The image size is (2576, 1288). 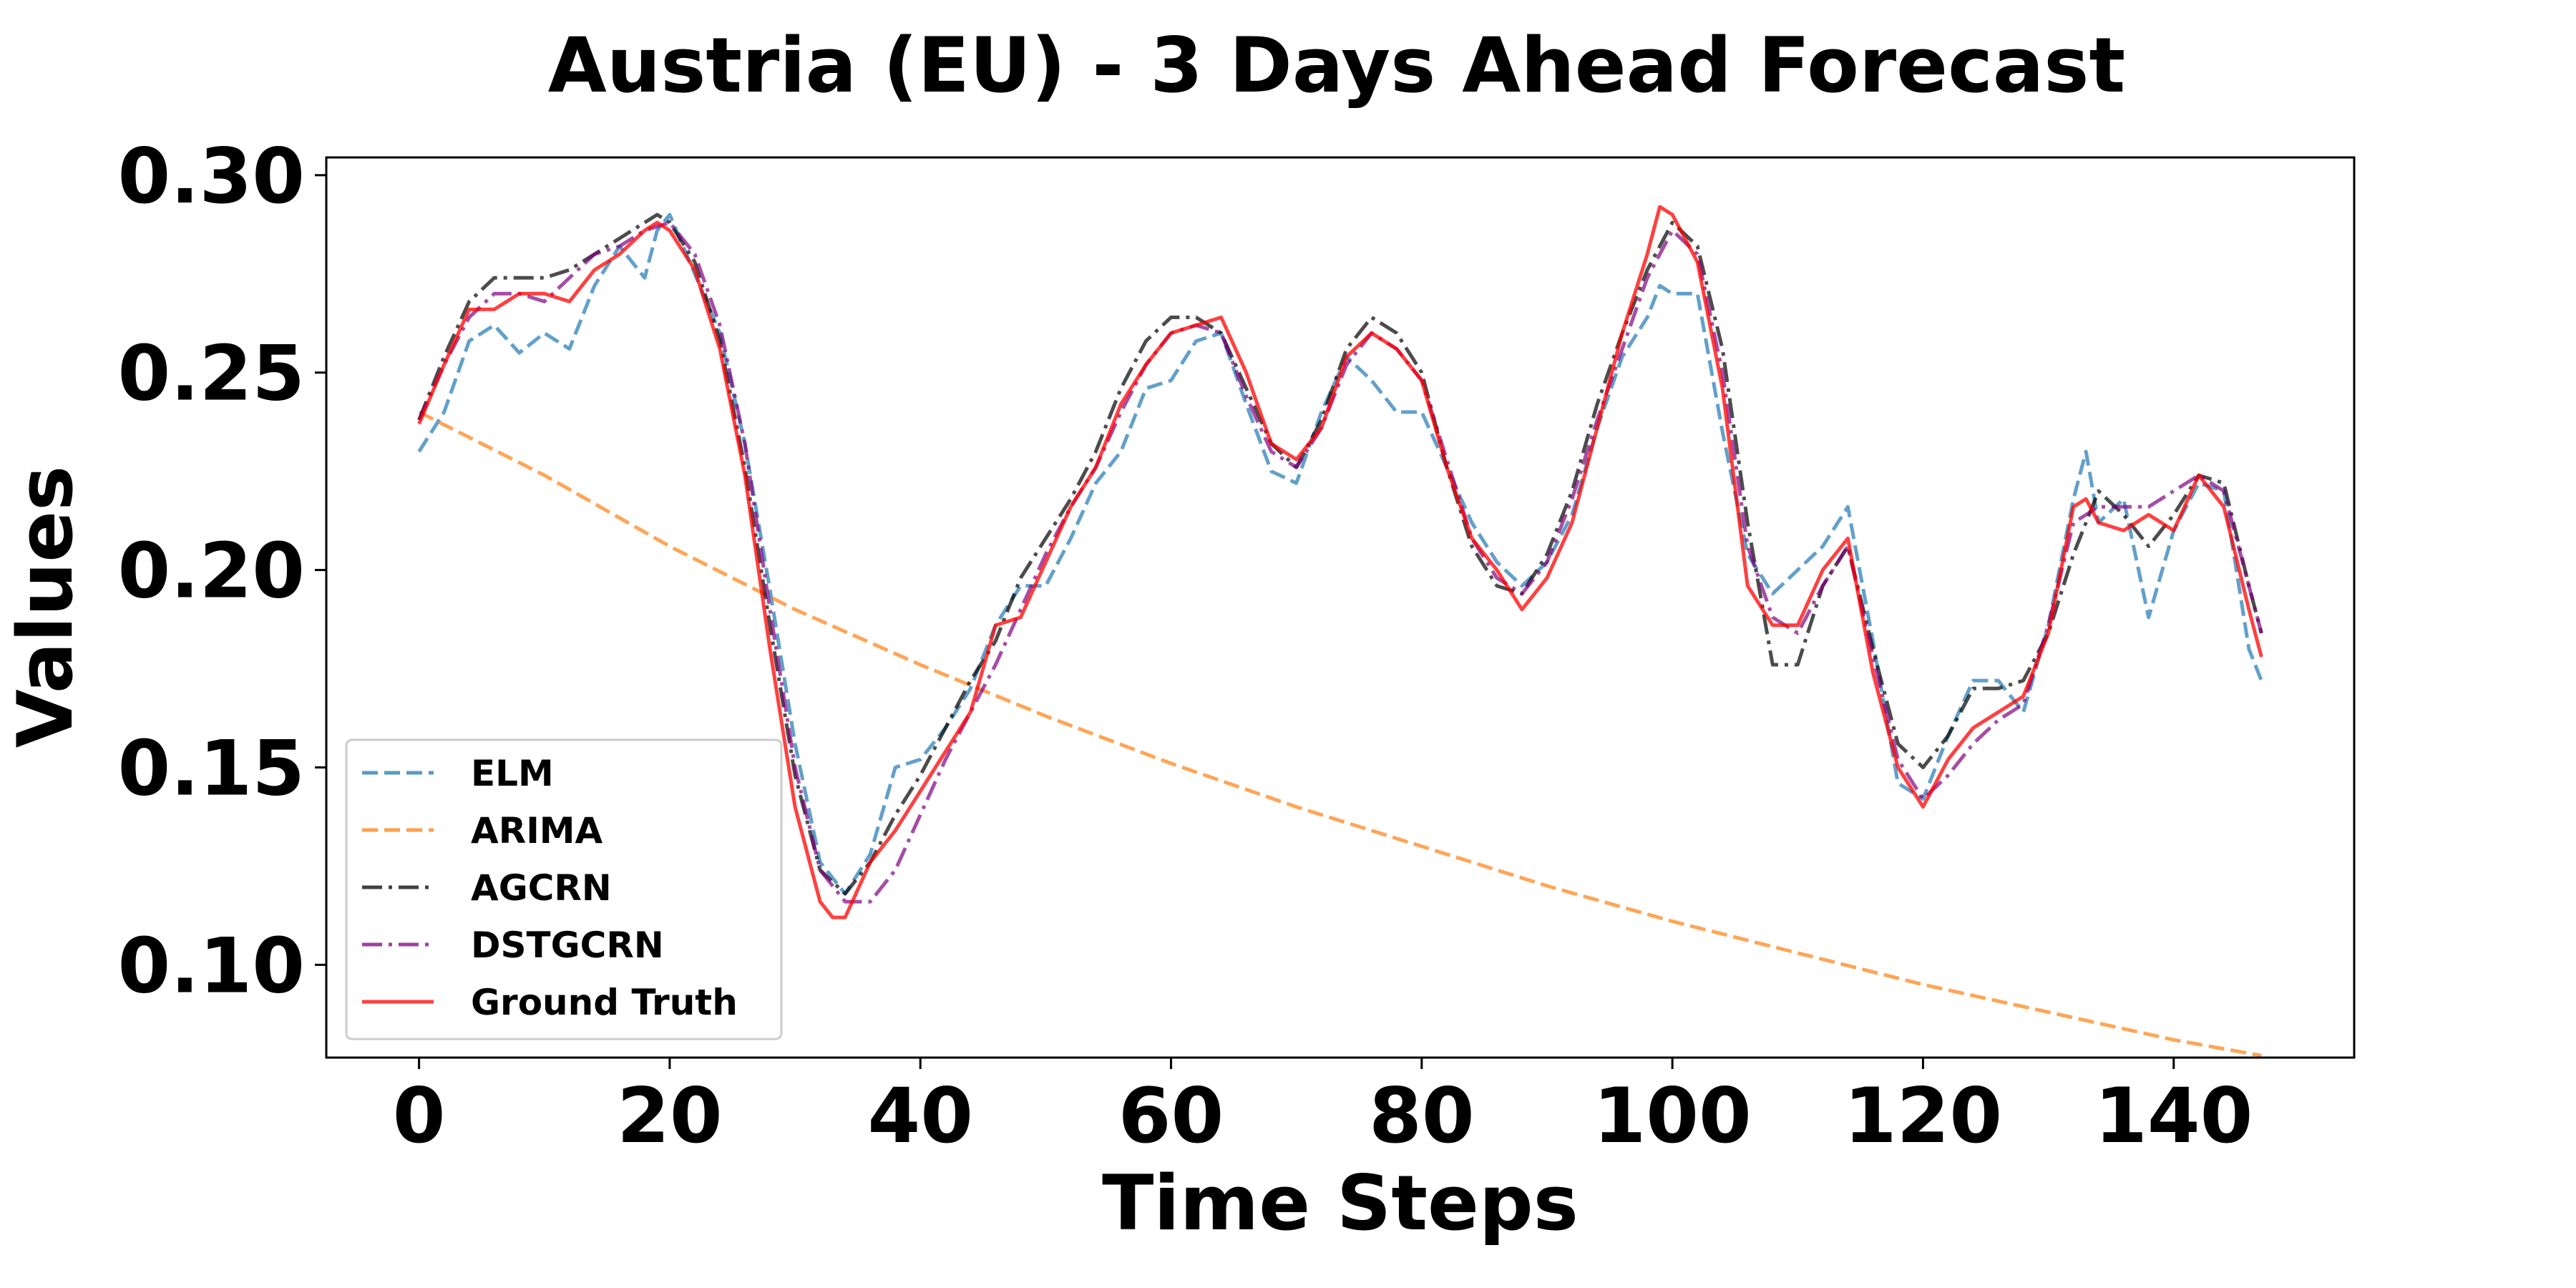 I want to click on legend-label: ELM, so click(x=512, y=773).